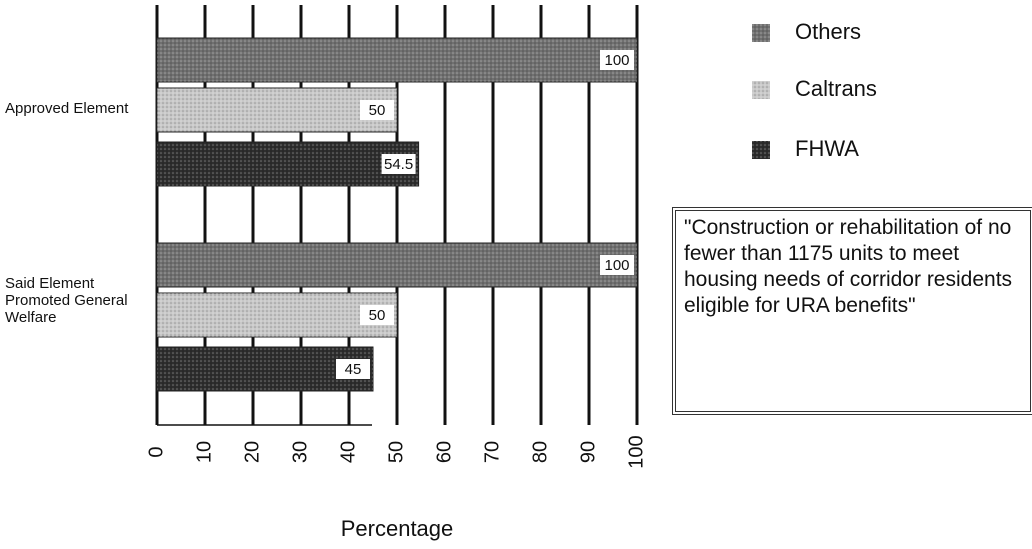 This screenshot has width=1032, height=549. What do you see at coordinates (300, 452) in the screenshot?
I see `x-tick-label: 30` at bounding box center [300, 452].